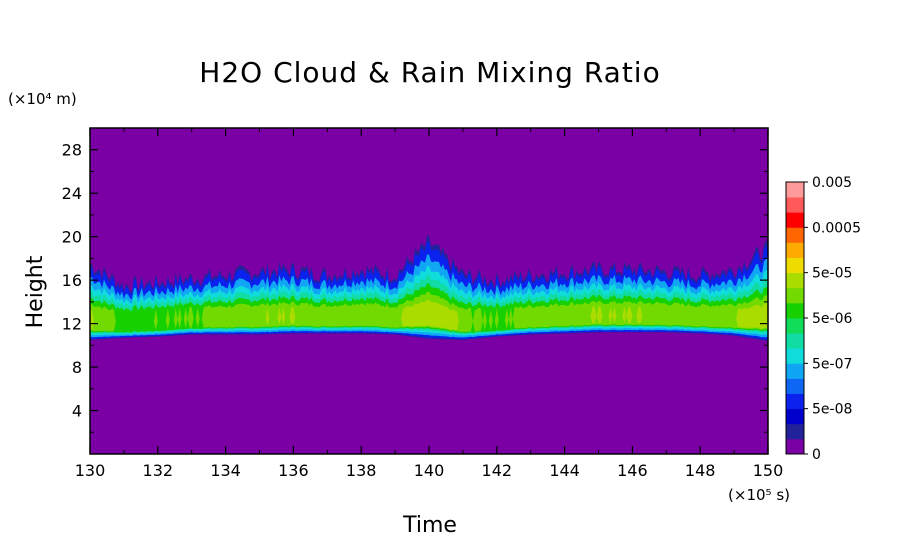 The width and height of the screenshot is (904, 544). Describe the element at coordinates (429, 470) in the screenshot. I see `x-tick-label: 140` at that location.